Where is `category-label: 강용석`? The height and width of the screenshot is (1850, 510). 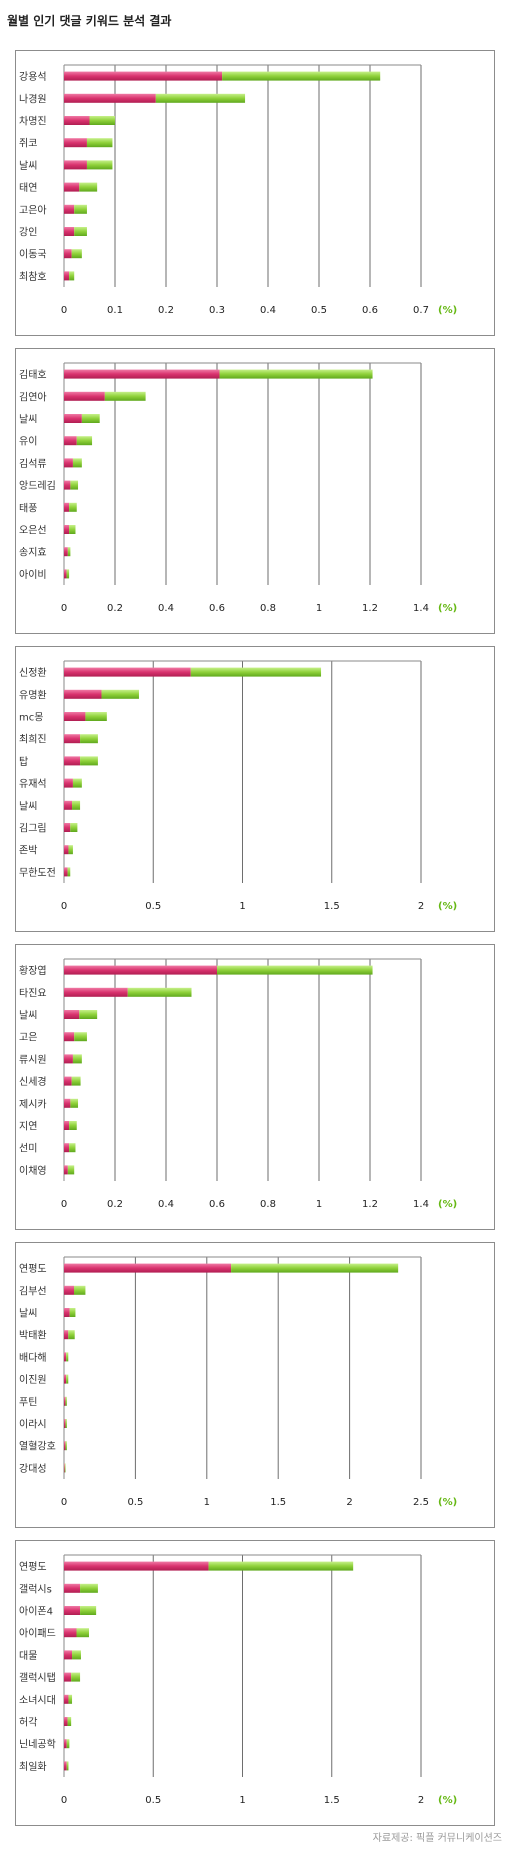
category-label: 강용석 is located at coordinates (33, 77).